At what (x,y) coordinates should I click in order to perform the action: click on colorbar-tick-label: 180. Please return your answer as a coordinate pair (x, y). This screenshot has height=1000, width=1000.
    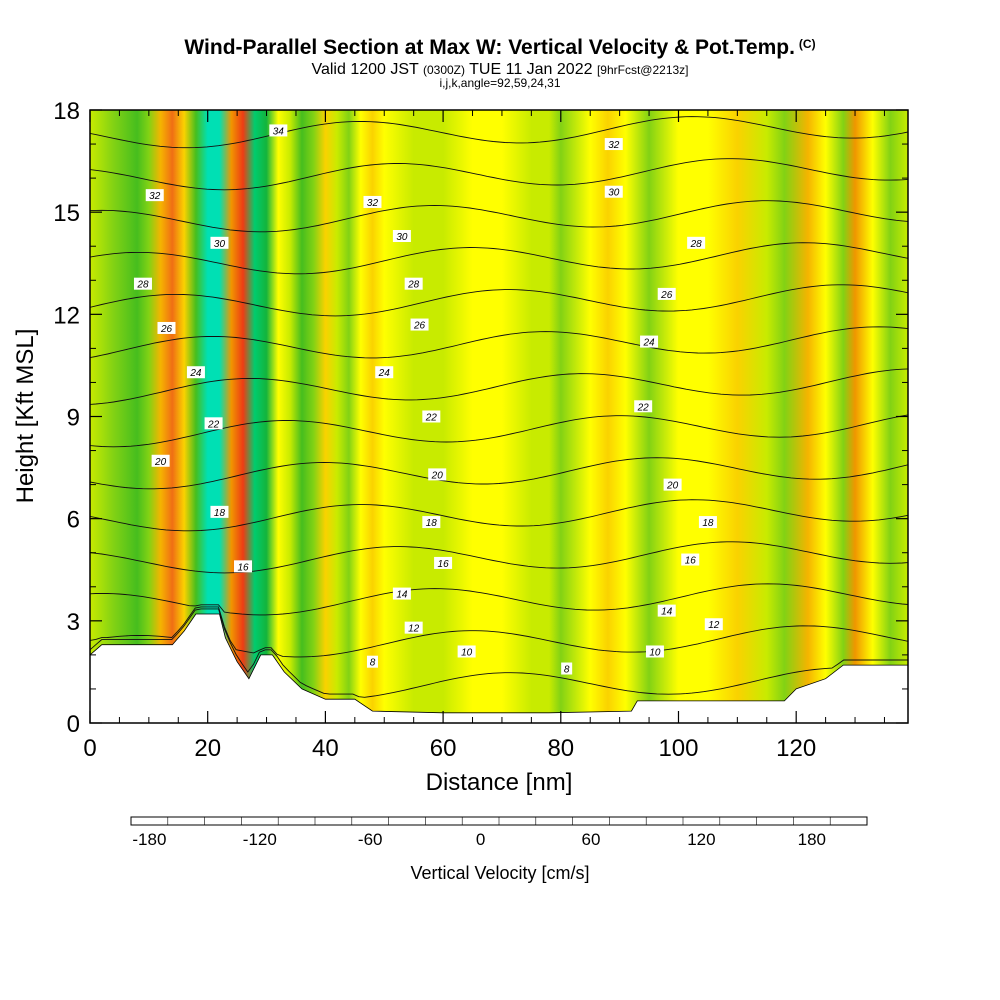
    Looking at the image, I should click on (812, 839).